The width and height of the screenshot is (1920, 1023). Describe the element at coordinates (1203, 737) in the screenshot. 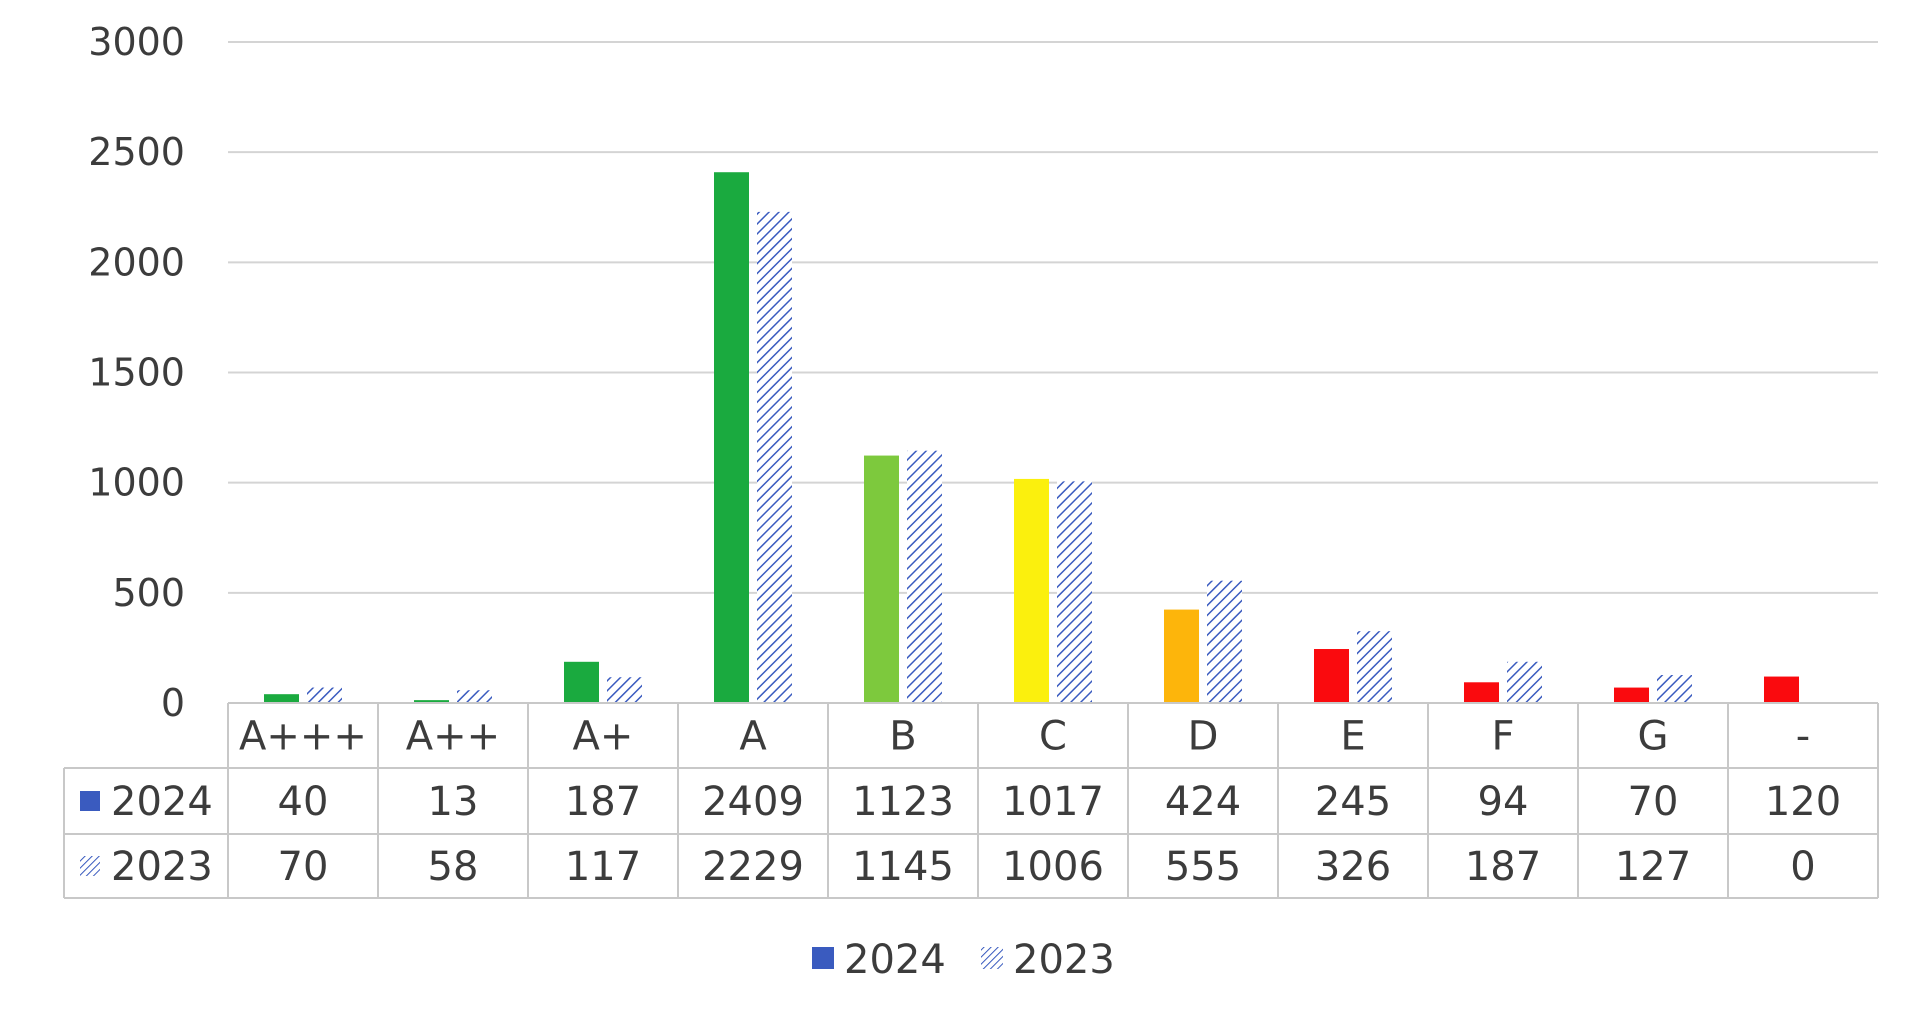

I see `category-label: D` at that location.